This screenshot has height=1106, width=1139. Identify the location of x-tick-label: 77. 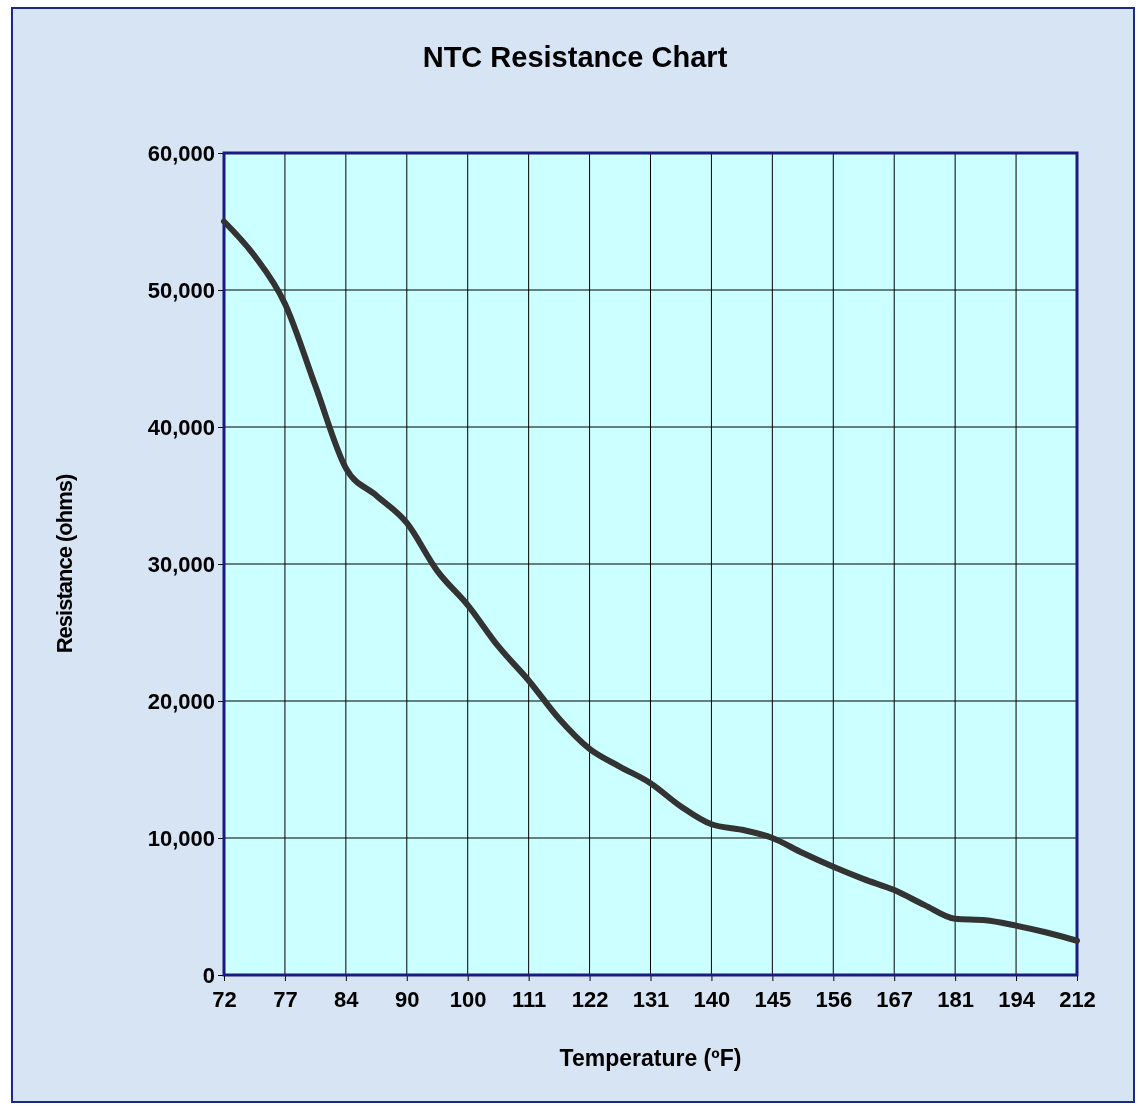
(285, 999).